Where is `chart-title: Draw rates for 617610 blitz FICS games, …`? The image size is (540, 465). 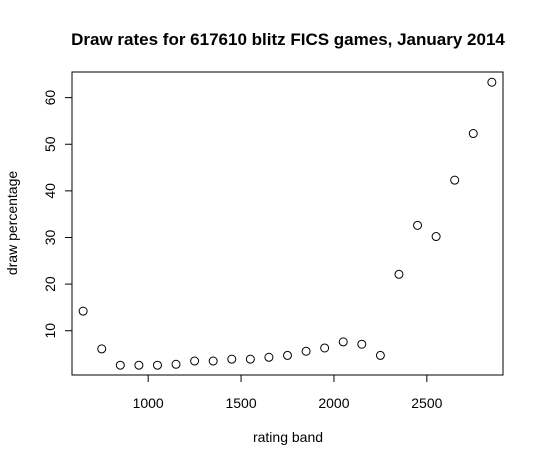 chart-title: Draw rates for 617610 blitz FICS games, … is located at coordinates (288, 39).